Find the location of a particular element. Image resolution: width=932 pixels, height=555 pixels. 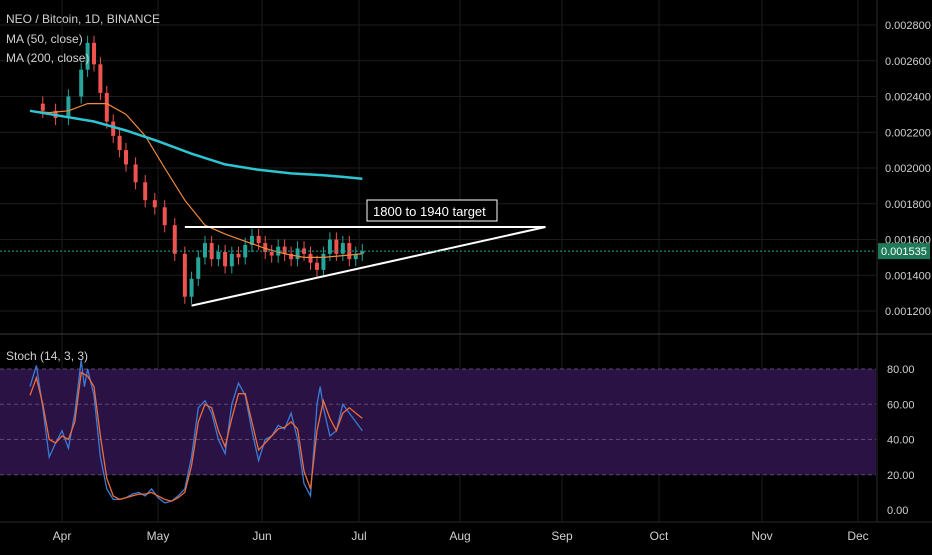

stoch-tick-label: 40.00 is located at coordinates (901, 441).